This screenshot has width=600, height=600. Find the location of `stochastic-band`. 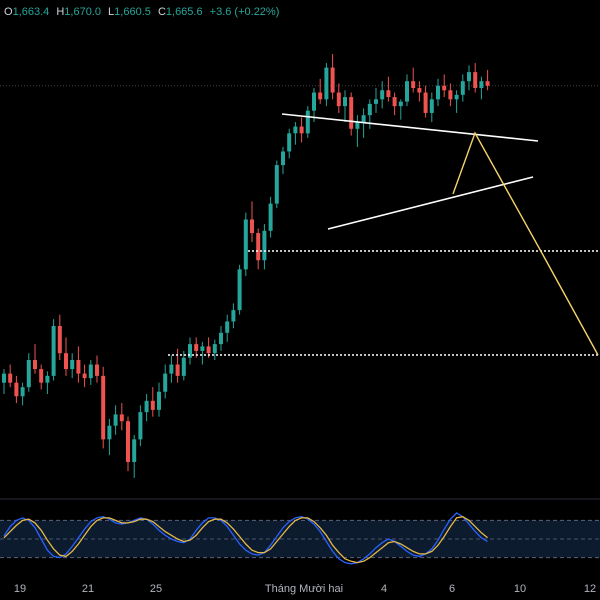

stochastic-band is located at coordinates (300, 539).